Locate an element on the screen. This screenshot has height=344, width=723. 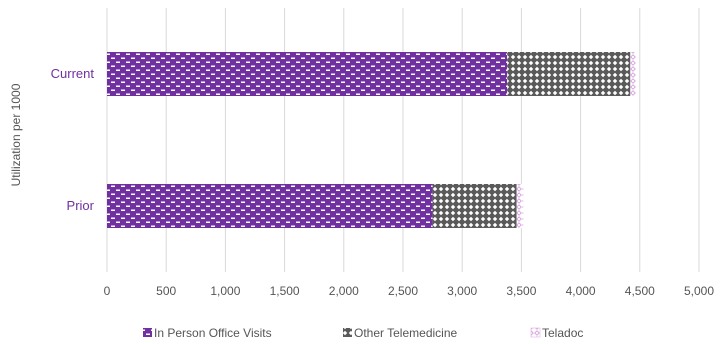
x-tick-label: 5,000 is located at coordinates (699, 291).